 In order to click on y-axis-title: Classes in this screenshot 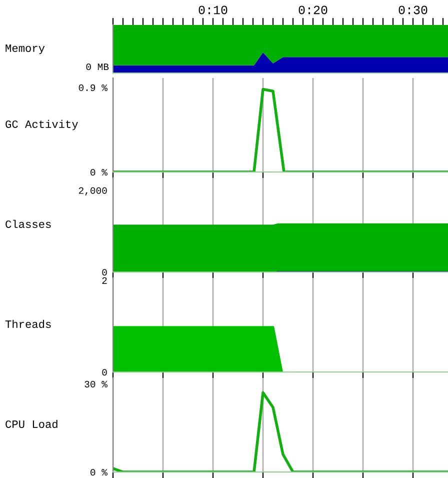, I will do `click(28, 224)`.